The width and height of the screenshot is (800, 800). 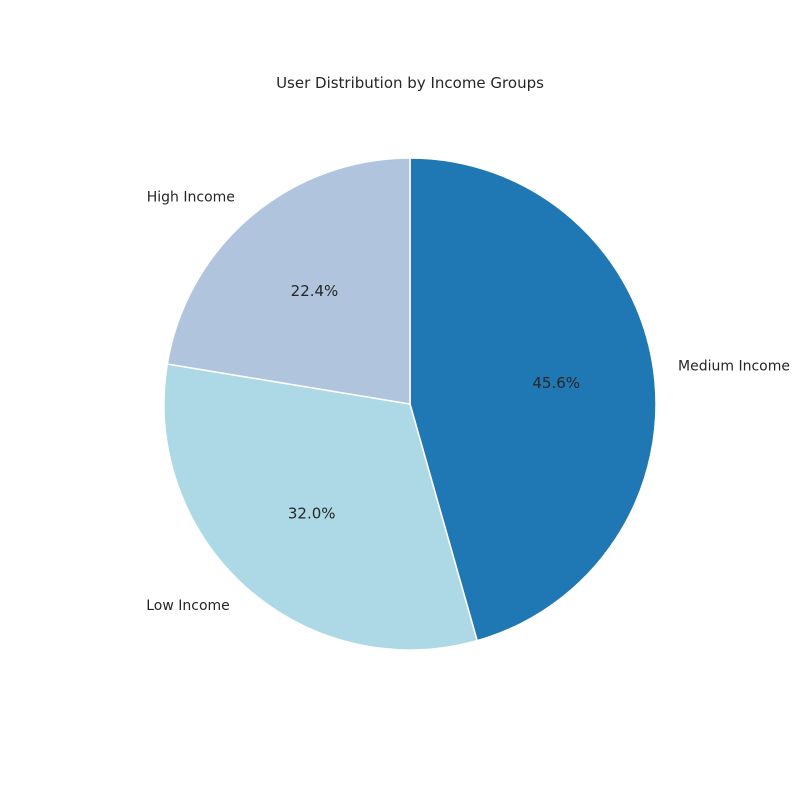 I want to click on pie-slice-high-income, so click(x=288, y=281).